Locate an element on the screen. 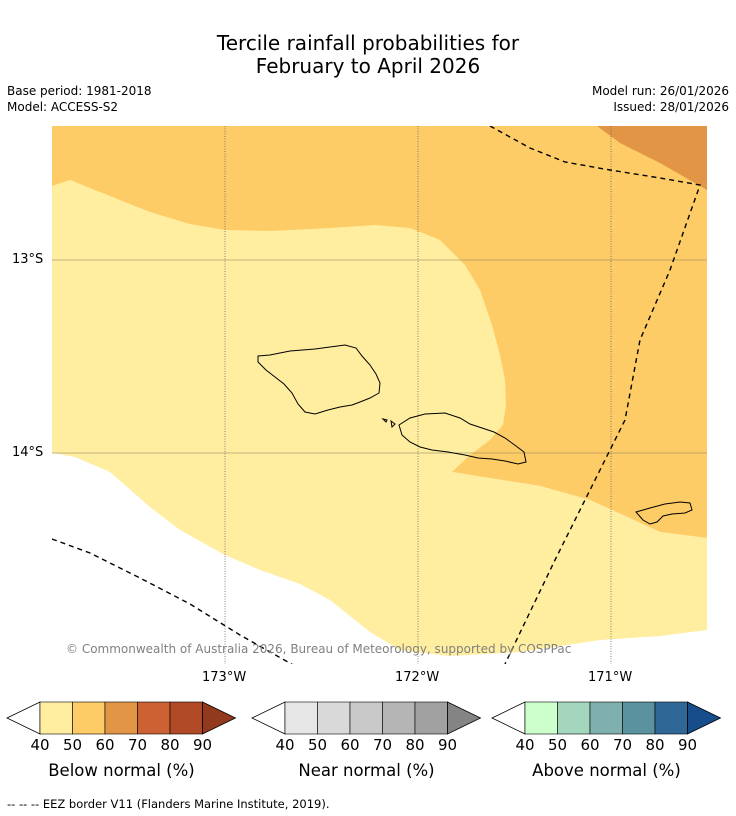 This screenshot has width=736, height=816. above-tick-label: 70 is located at coordinates (622, 745).